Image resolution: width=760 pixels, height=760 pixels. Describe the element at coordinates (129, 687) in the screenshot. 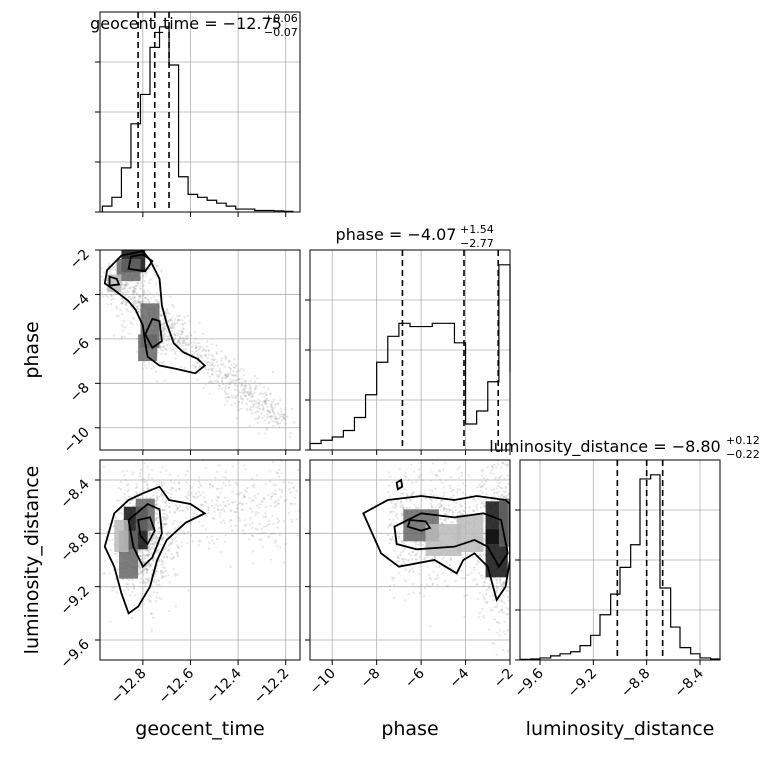

I see `x-tick-label: −12.8` at that location.